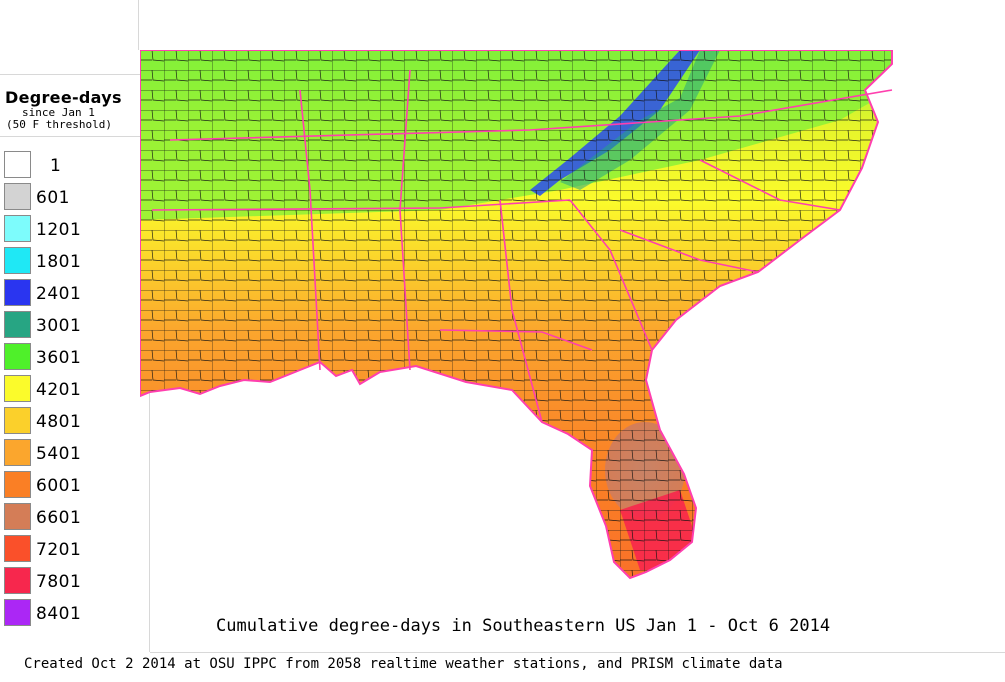 The width and height of the screenshot is (1005, 682). What do you see at coordinates (59, 124) in the screenshot?
I see `legend-subtitle-threshold: (50 F threshold)` at bounding box center [59, 124].